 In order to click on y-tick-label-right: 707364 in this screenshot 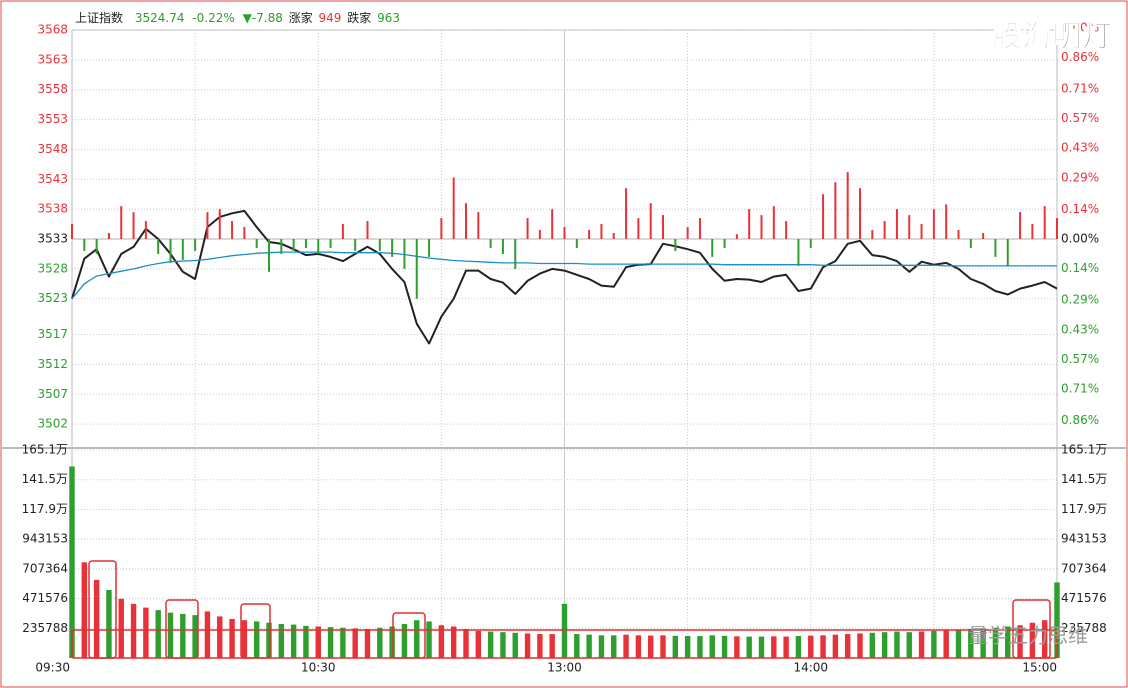, I will do `click(1084, 568)`.